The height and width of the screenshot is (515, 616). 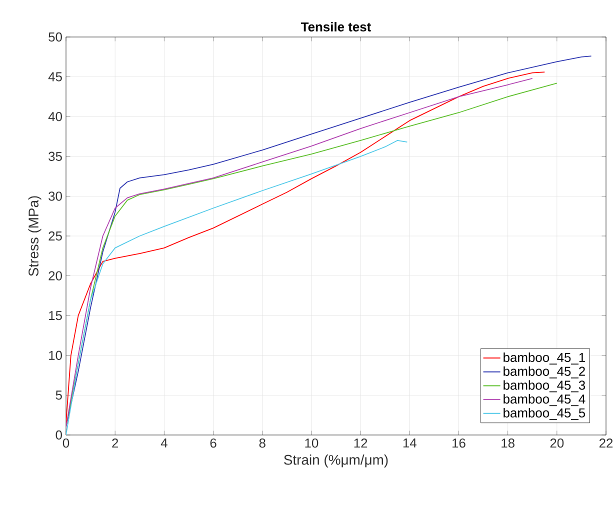 I want to click on x-axis-title: Strain (%μm/μm), so click(x=336, y=461).